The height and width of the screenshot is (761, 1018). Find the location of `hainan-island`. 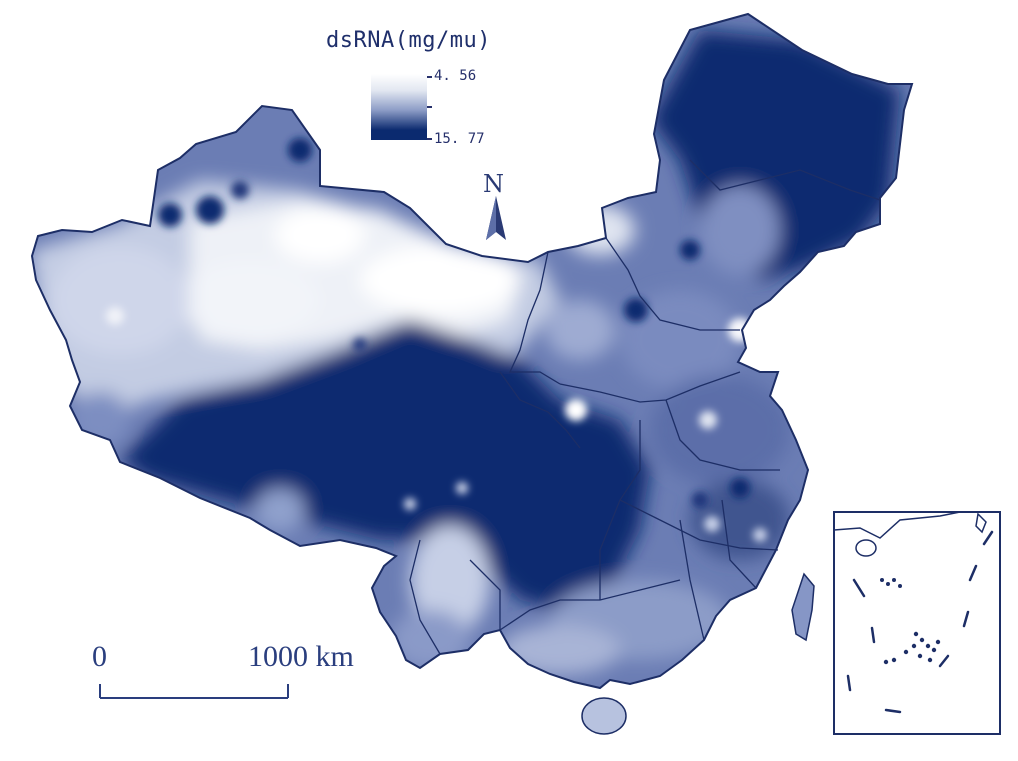

hainan-island is located at coordinates (604, 716).